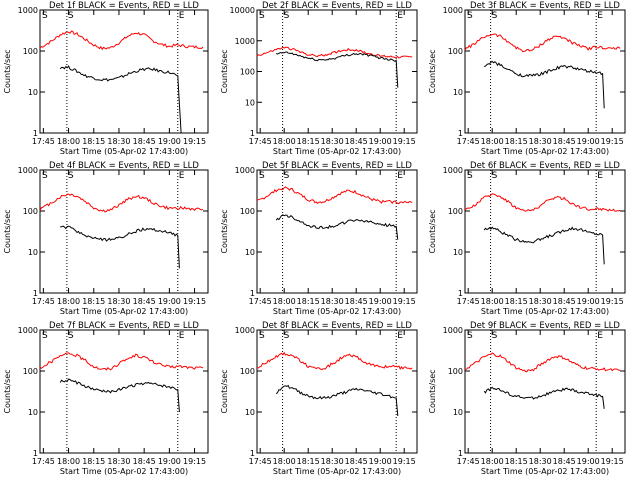 This screenshot has height=480, width=640. What do you see at coordinates (124, 6) in the screenshot?
I see `subplot-title: Det 1f BLACK = Events, RED = LLD` at bounding box center [124, 6].